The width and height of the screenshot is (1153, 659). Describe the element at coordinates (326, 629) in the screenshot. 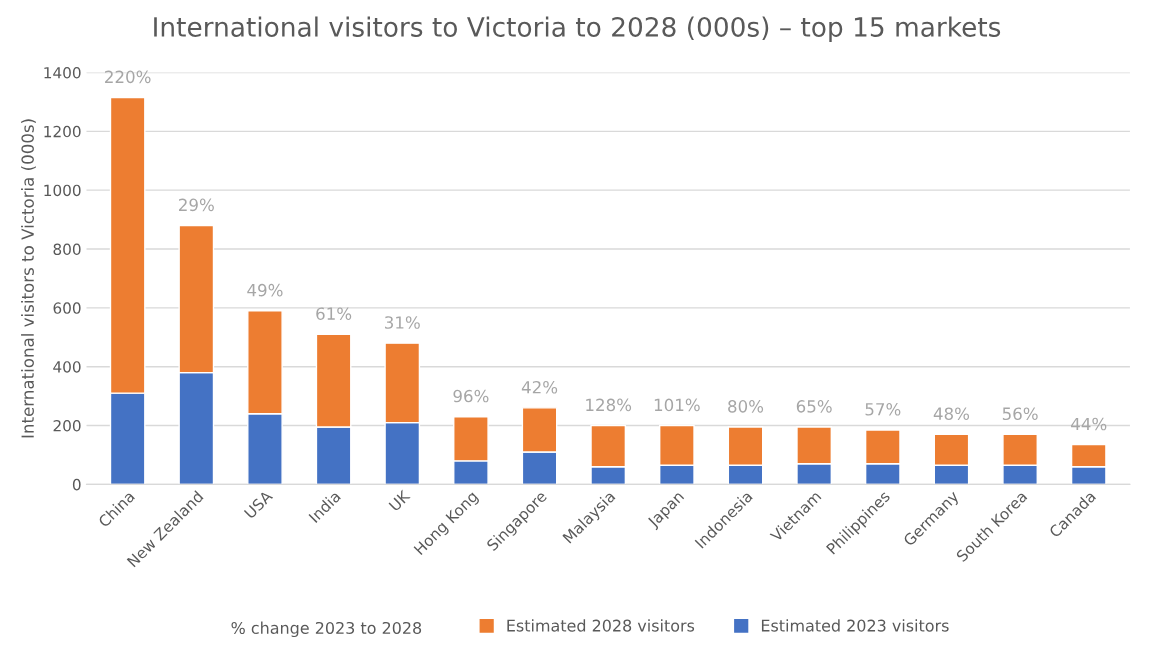

I see `text: % change 2023 to 2028` at that location.